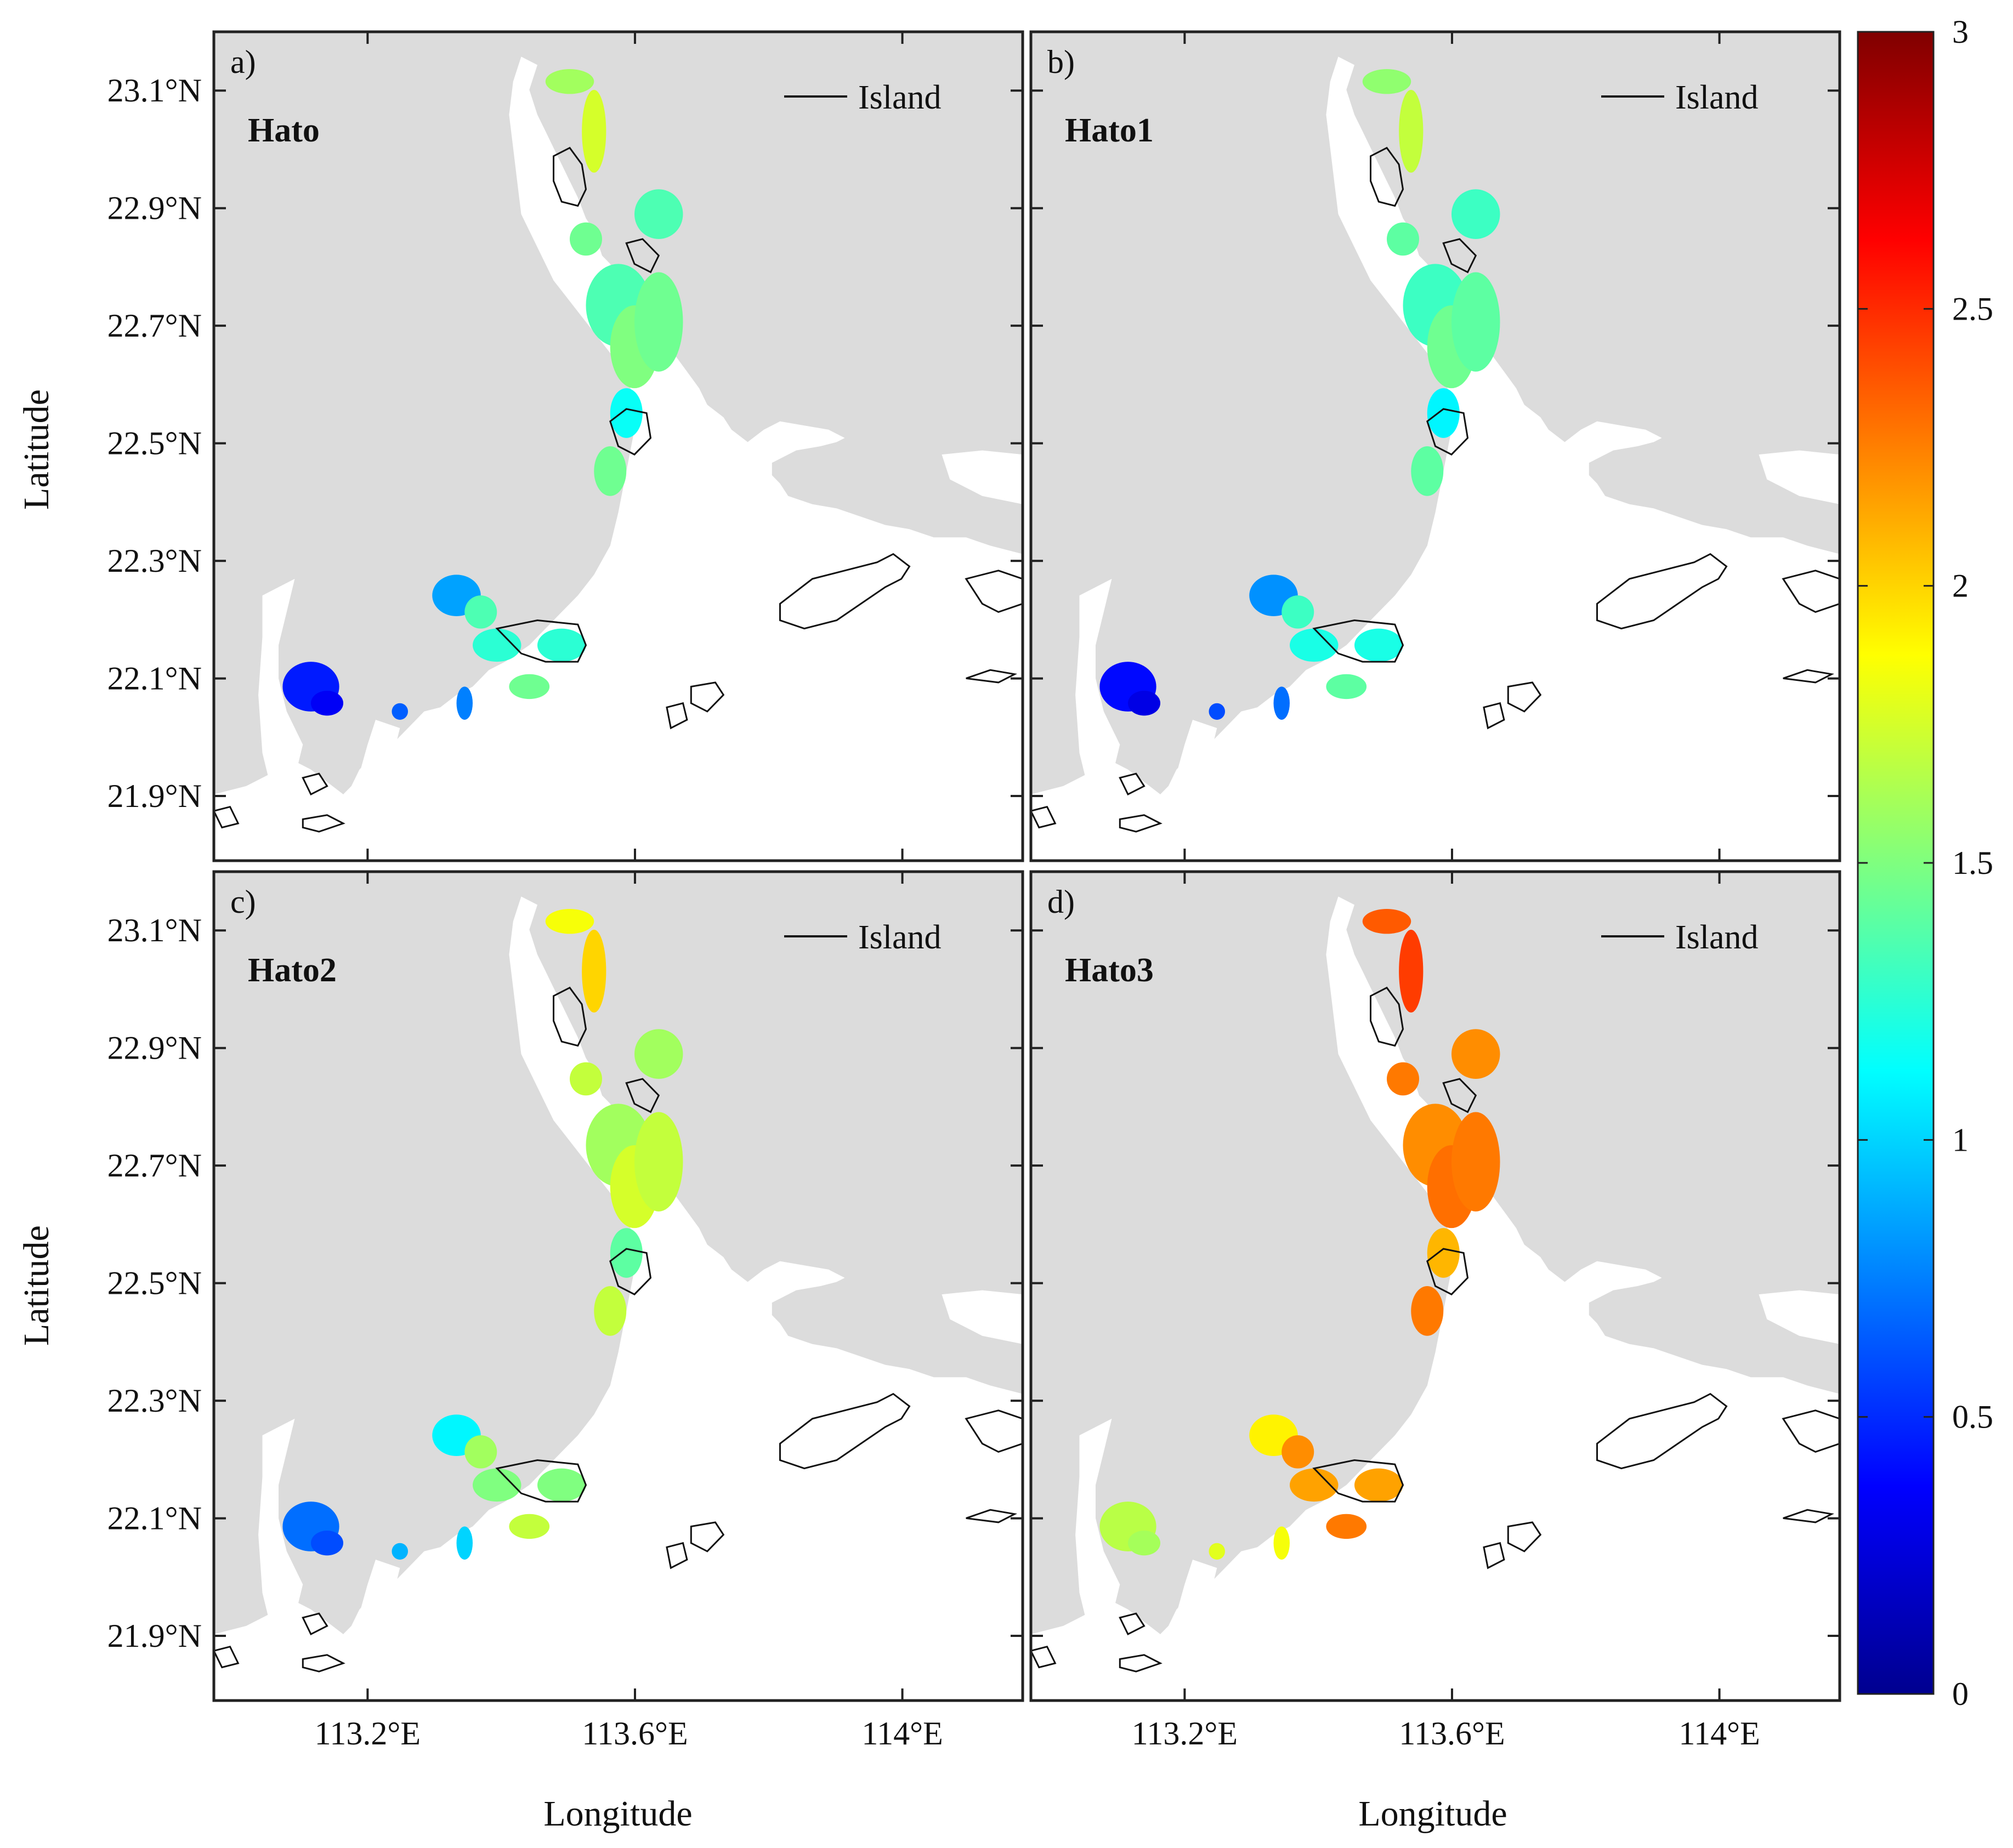 Image resolution: width=2013 pixels, height=1848 pixels. Describe the element at coordinates (36, 1285) in the screenshot. I see `ylabel-bottom: Latitude` at that location.